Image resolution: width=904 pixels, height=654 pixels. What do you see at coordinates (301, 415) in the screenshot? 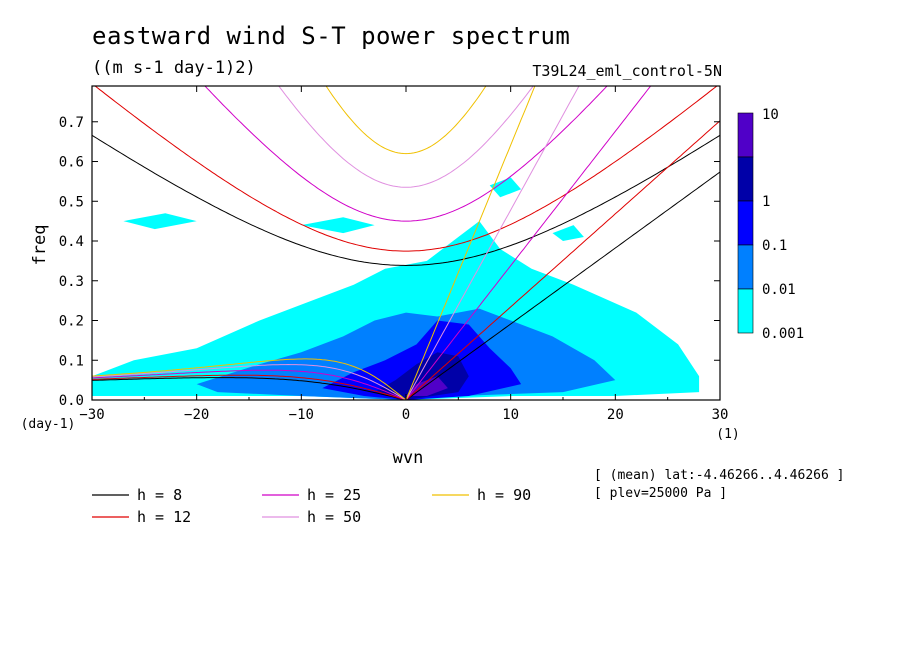
I see `x-tick-label: −10` at bounding box center [301, 415].